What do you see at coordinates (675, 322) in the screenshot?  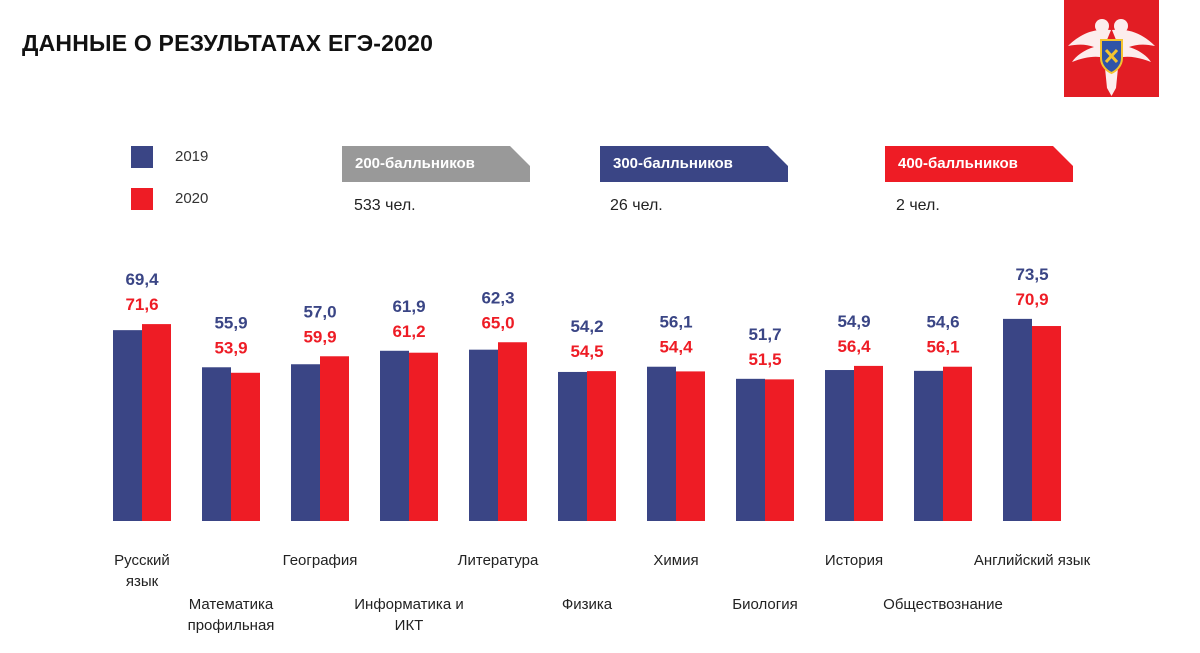 I see `data-label-2019: 56,1` at bounding box center [675, 322].